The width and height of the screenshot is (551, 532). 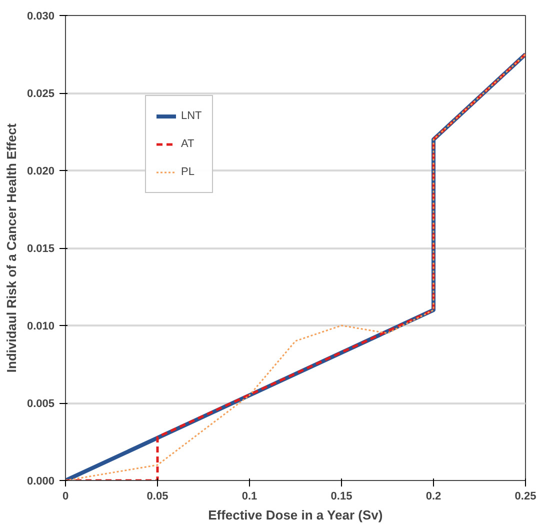 What do you see at coordinates (40, 249) in the screenshot?
I see `y-tick-label: 0.015` at bounding box center [40, 249].